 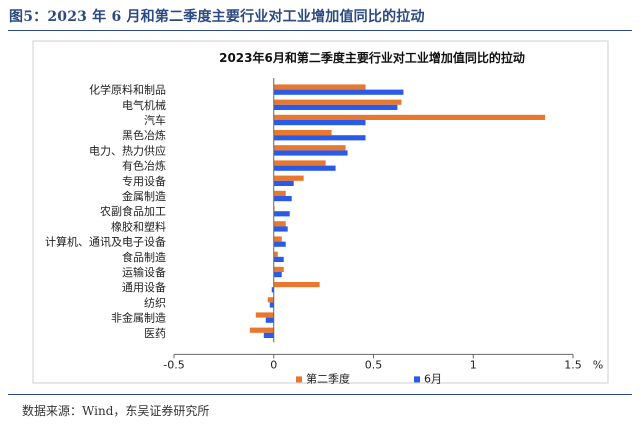 What do you see at coordinates (144, 181) in the screenshot?
I see `category-label: 专用设备` at bounding box center [144, 181].